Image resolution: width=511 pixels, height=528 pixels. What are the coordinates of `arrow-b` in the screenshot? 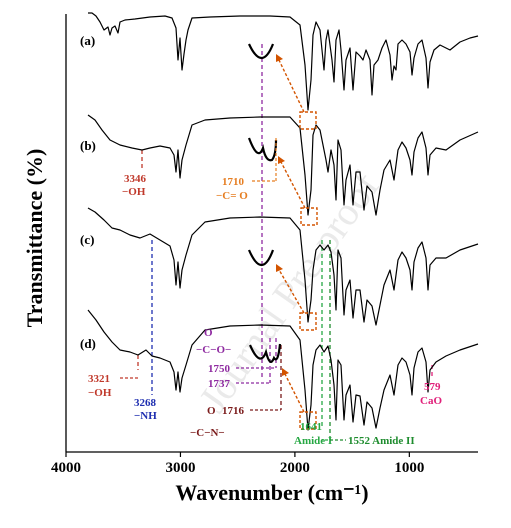 It's located at (292, 184).